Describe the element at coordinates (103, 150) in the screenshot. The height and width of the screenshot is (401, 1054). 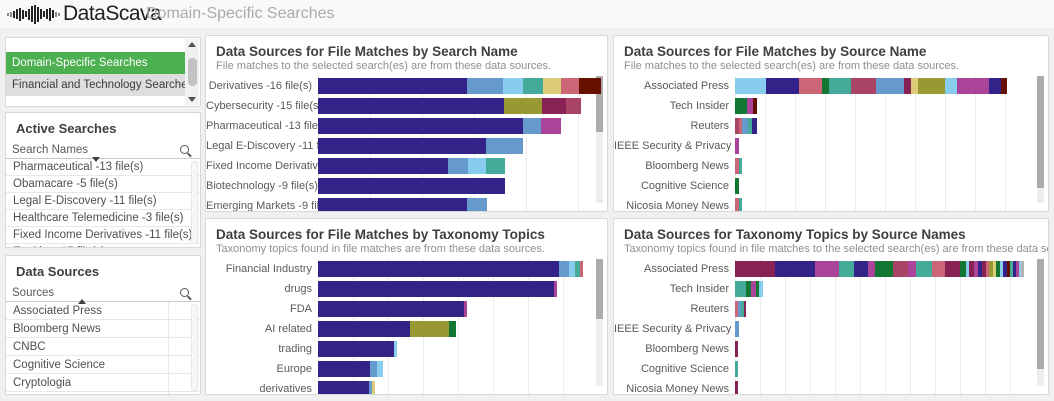
I see `search-names-input: Search Names` at that location.